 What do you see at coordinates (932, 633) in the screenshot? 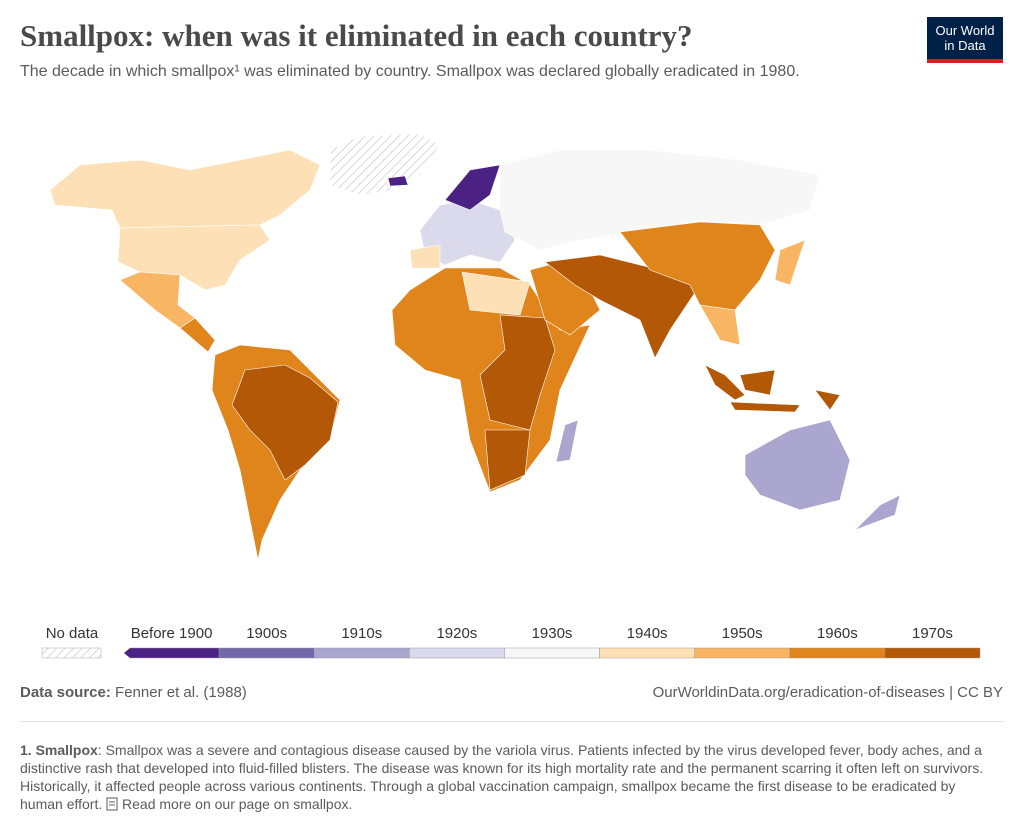
I see `legend-label: 1970s` at bounding box center [932, 633].